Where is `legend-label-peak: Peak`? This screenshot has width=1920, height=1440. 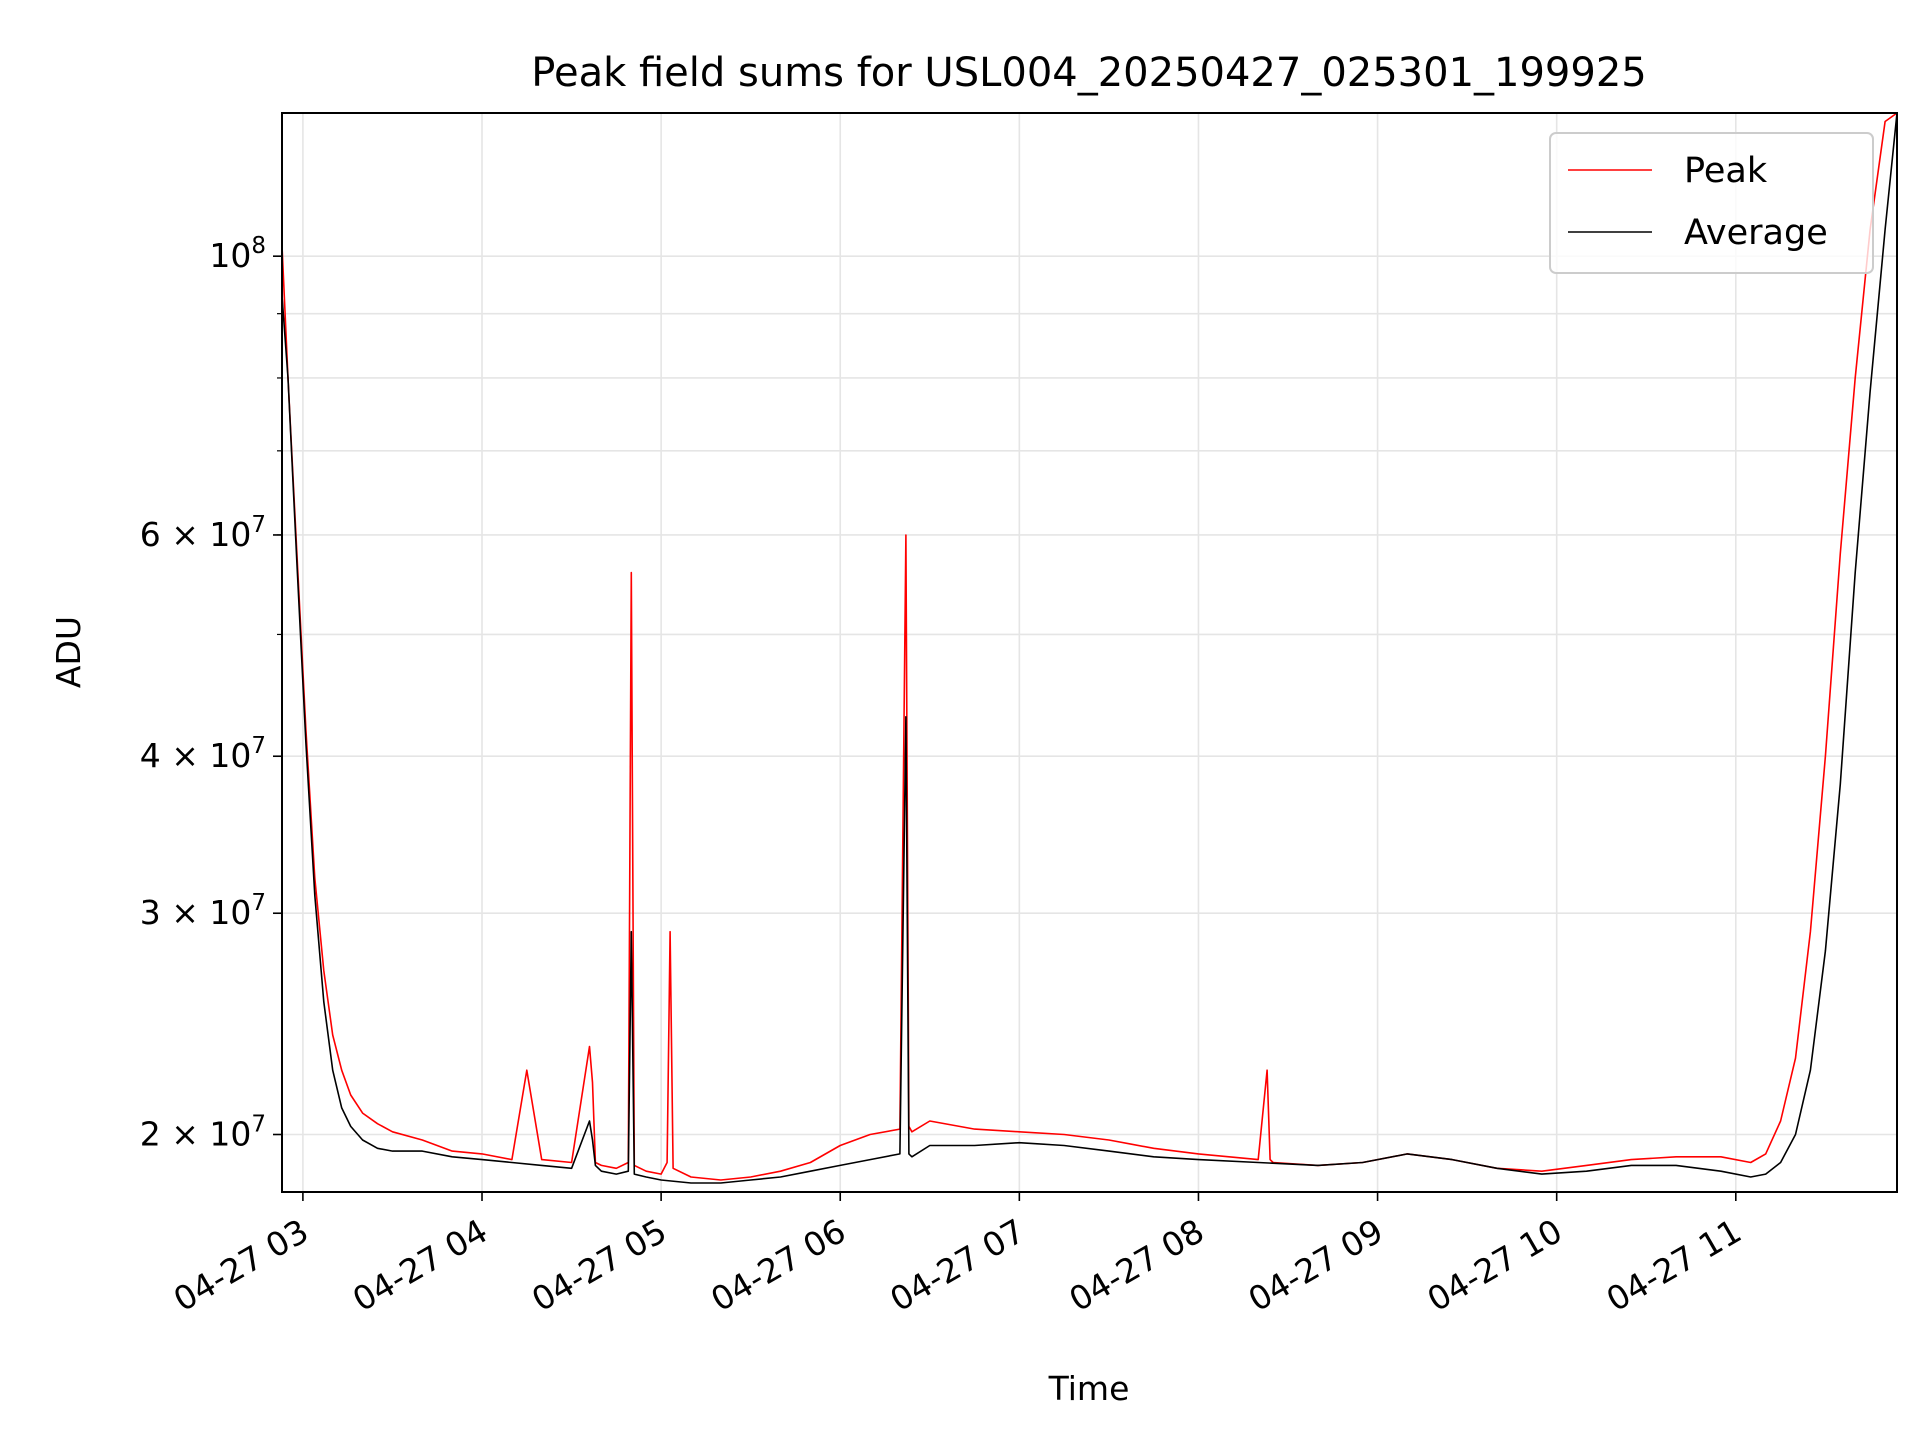 legend-label-peak: Peak is located at coordinates (1726, 171).